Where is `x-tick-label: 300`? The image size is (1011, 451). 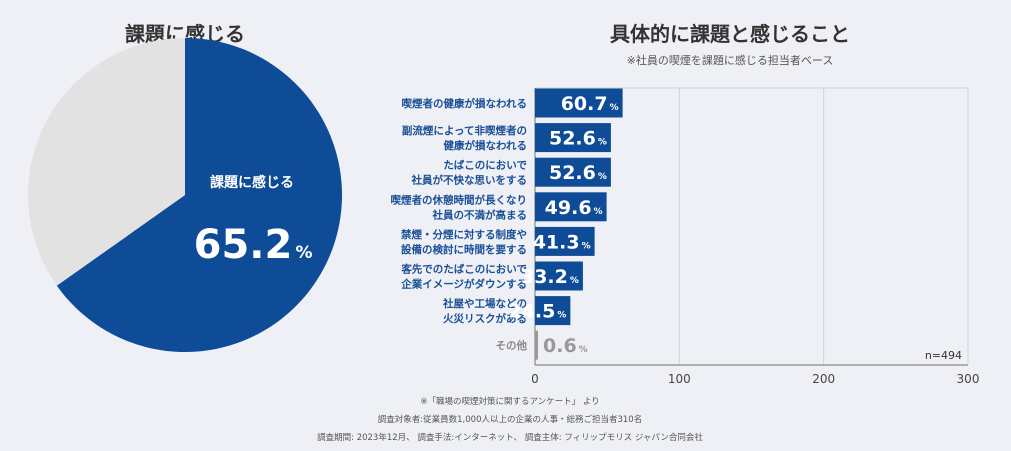
x-tick-label: 300 is located at coordinates (968, 379).